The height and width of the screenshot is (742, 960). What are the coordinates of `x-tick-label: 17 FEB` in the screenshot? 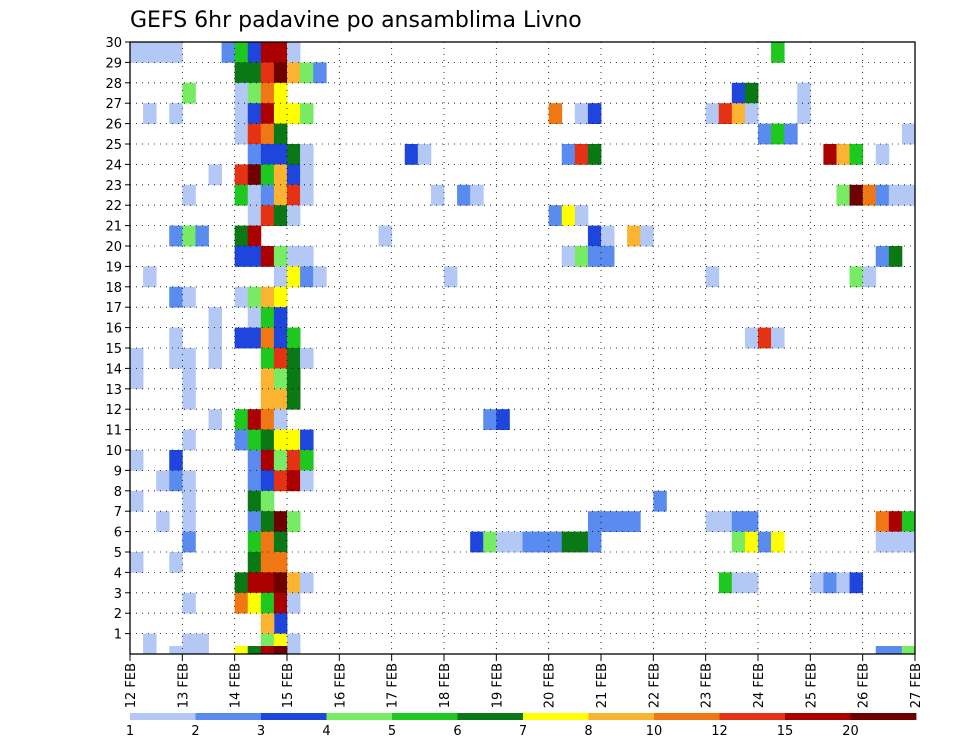 It's located at (393, 685).